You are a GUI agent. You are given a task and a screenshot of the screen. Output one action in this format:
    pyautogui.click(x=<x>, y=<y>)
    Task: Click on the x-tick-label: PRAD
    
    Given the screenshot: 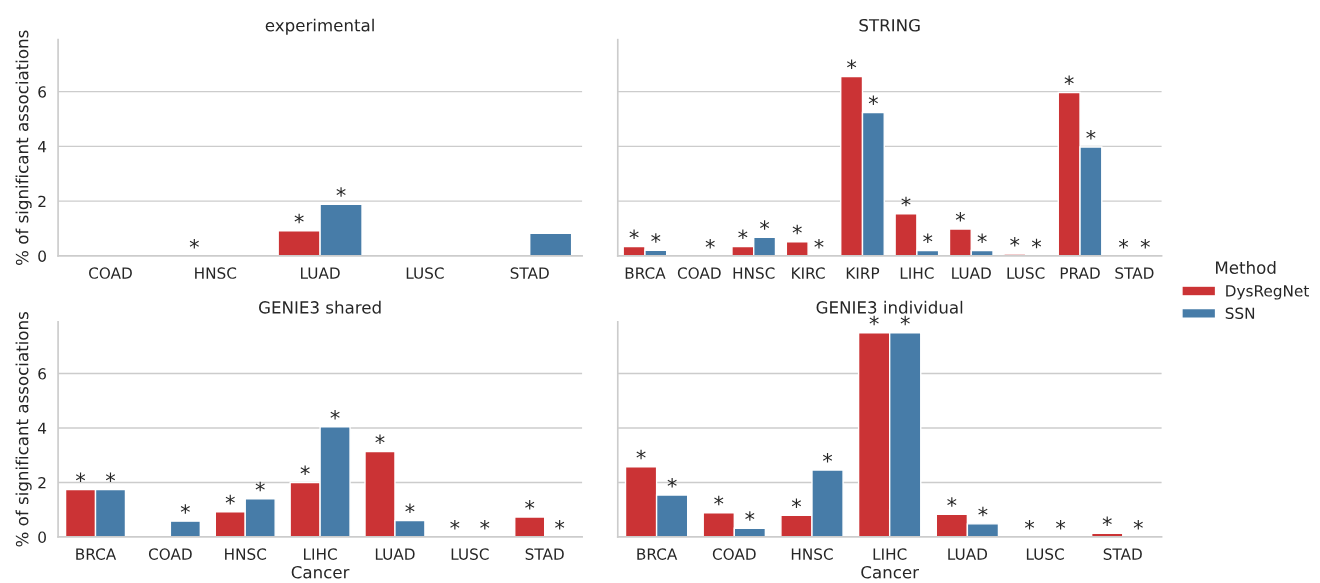 What is the action you would take?
    pyautogui.click(x=1080, y=273)
    